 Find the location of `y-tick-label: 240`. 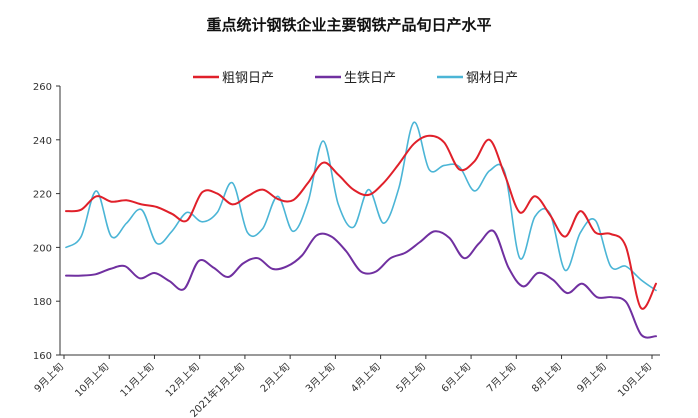

y-tick-label: 240 is located at coordinates (42, 141).